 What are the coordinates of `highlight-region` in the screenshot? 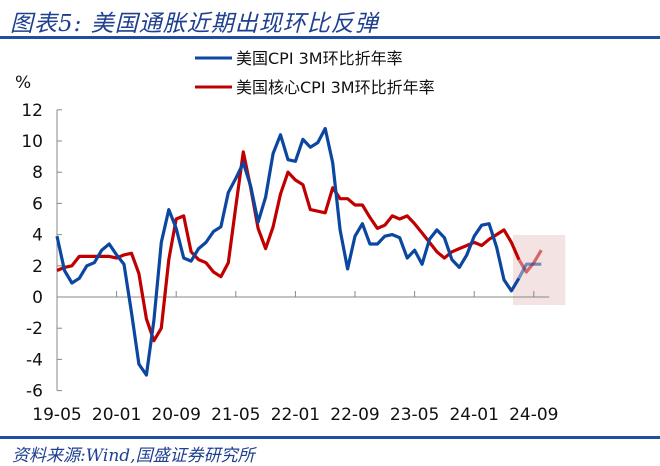 It's located at (539, 270).